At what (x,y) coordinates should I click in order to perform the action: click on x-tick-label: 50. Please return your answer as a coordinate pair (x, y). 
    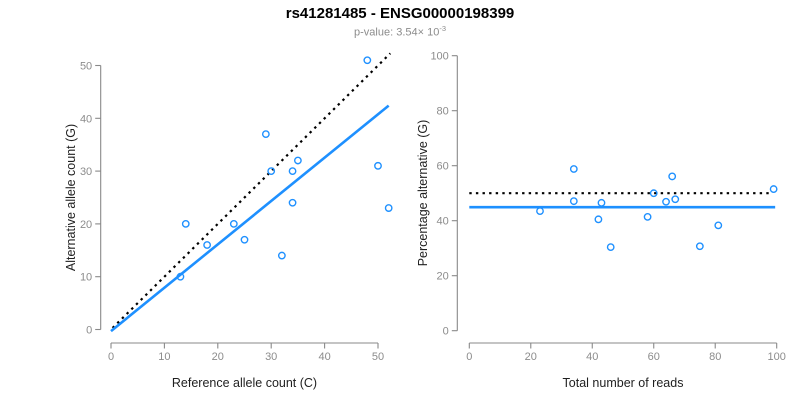
    Looking at the image, I should click on (378, 357).